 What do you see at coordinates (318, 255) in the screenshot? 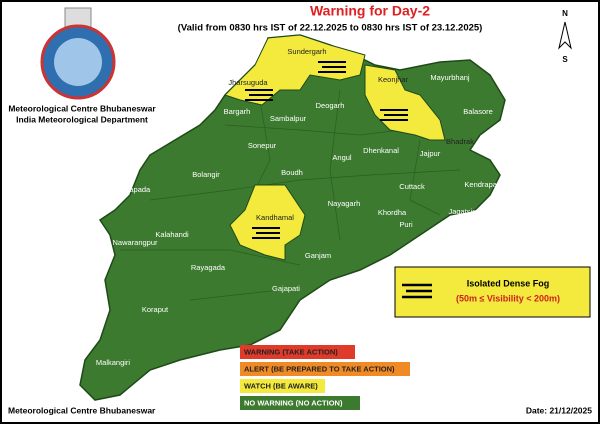
I see `district-label: Ganjam` at bounding box center [318, 255].